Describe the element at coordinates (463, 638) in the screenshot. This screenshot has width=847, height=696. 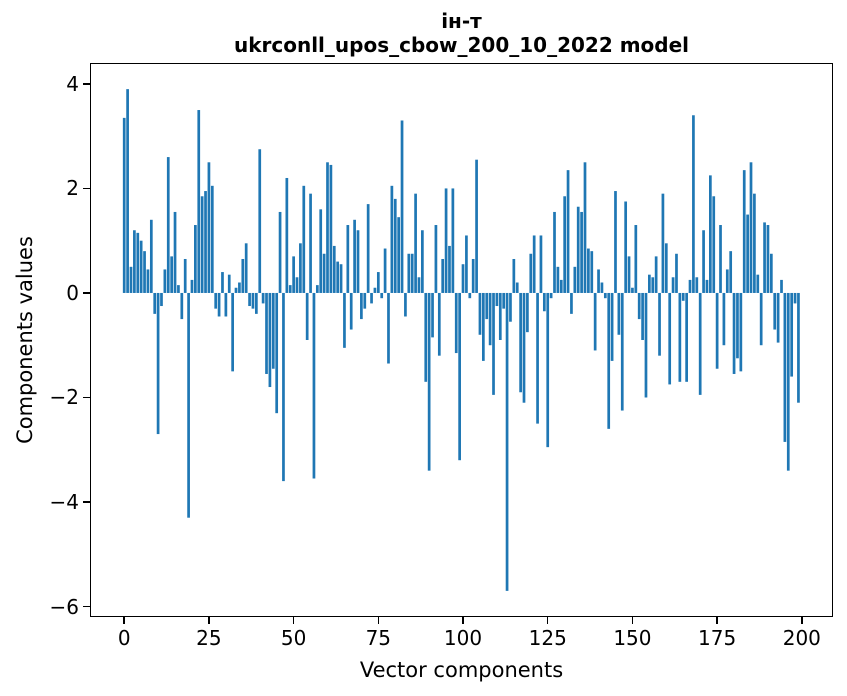
I see `x-tick-label: 100` at that location.